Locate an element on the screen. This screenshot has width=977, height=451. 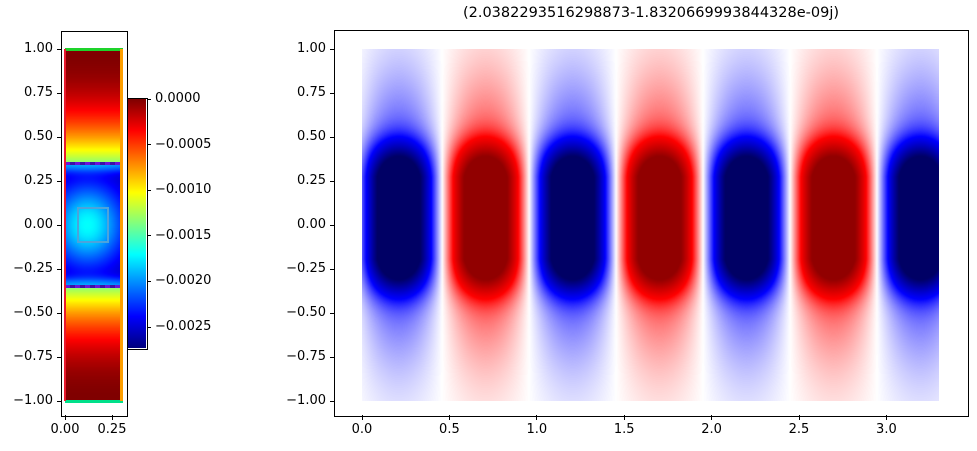
colorbar-frame is located at coordinates (137, 224).